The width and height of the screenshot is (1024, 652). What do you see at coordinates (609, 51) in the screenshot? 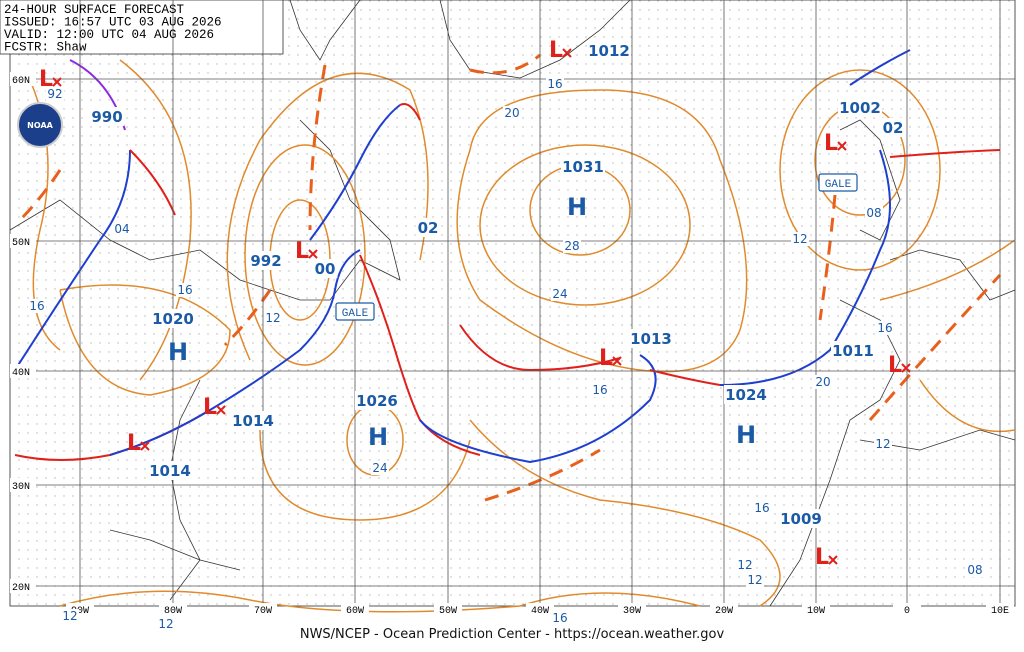
I see `low-pressure: 1012` at bounding box center [609, 51].